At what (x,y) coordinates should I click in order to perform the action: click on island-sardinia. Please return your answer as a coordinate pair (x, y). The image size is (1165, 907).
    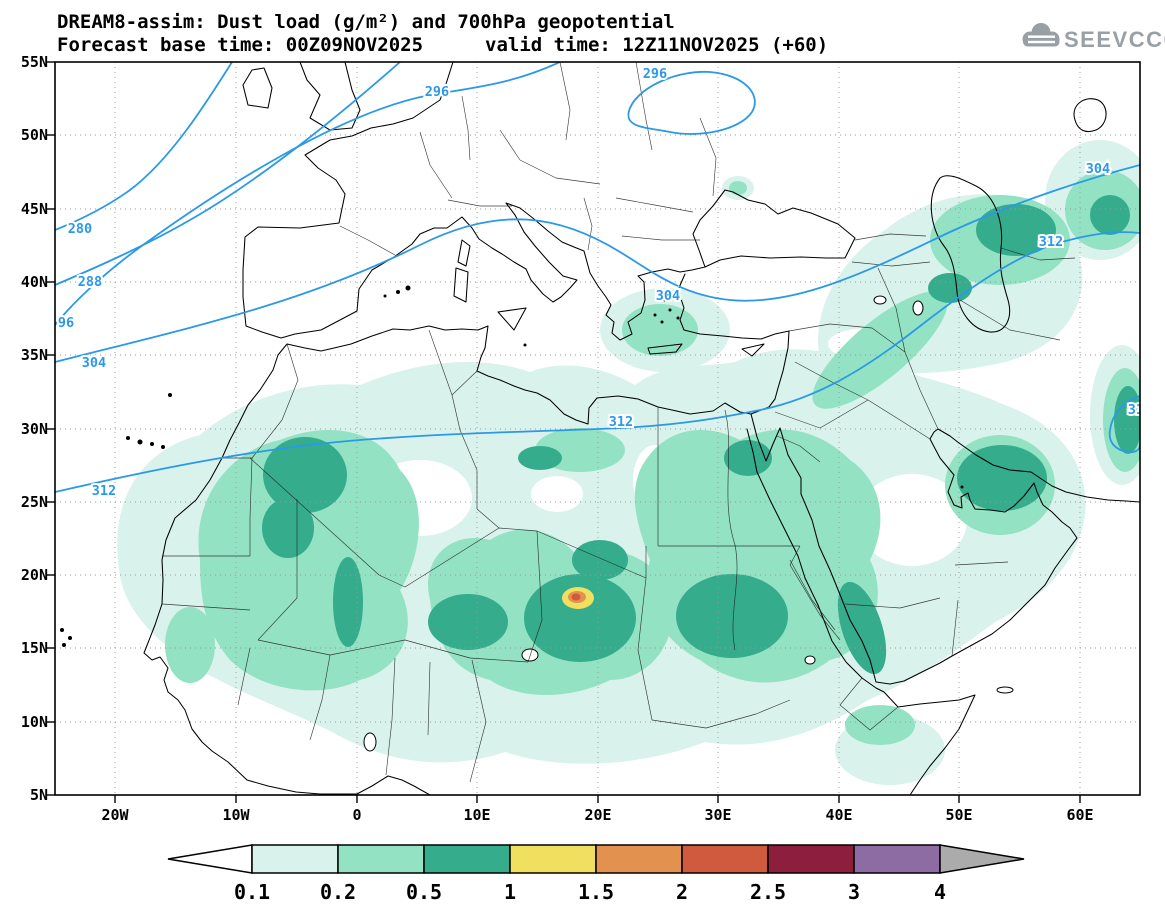
    Looking at the image, I should click on (461, 285).